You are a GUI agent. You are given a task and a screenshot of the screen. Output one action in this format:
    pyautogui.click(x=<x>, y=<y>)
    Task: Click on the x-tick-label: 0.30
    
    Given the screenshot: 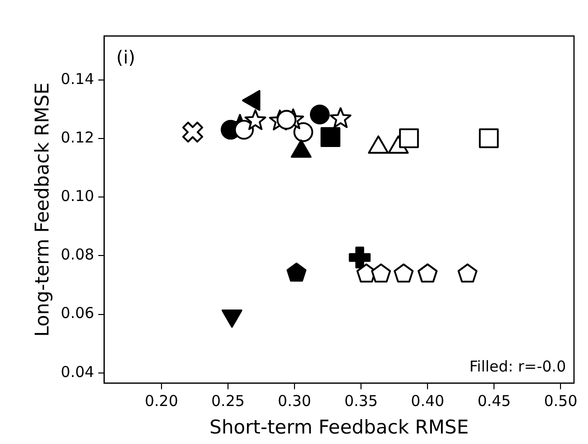 What is the action you would take?
    pyautogui.click(x=295, y=401)
    